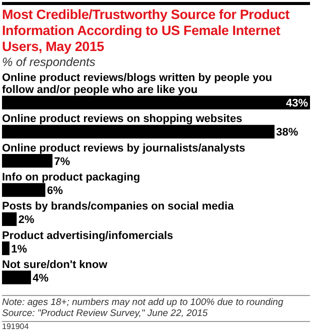 The image size is (324, 336). I want to click on text: Note: ages 18+; numbers may not add up to 100% due to rounding, so click(143, 302).